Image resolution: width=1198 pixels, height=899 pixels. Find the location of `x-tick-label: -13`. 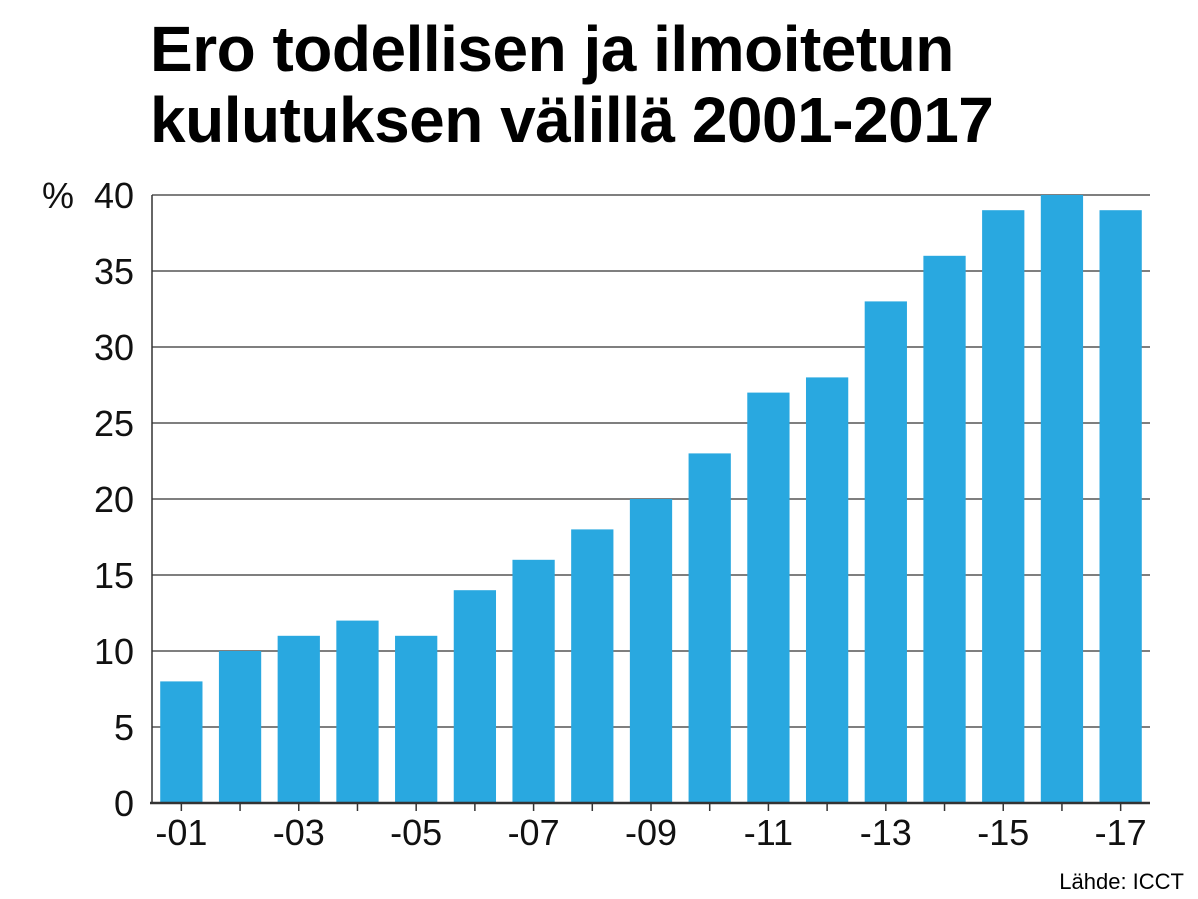

x-tick-label: -13 is located at coordinates (886, 832).